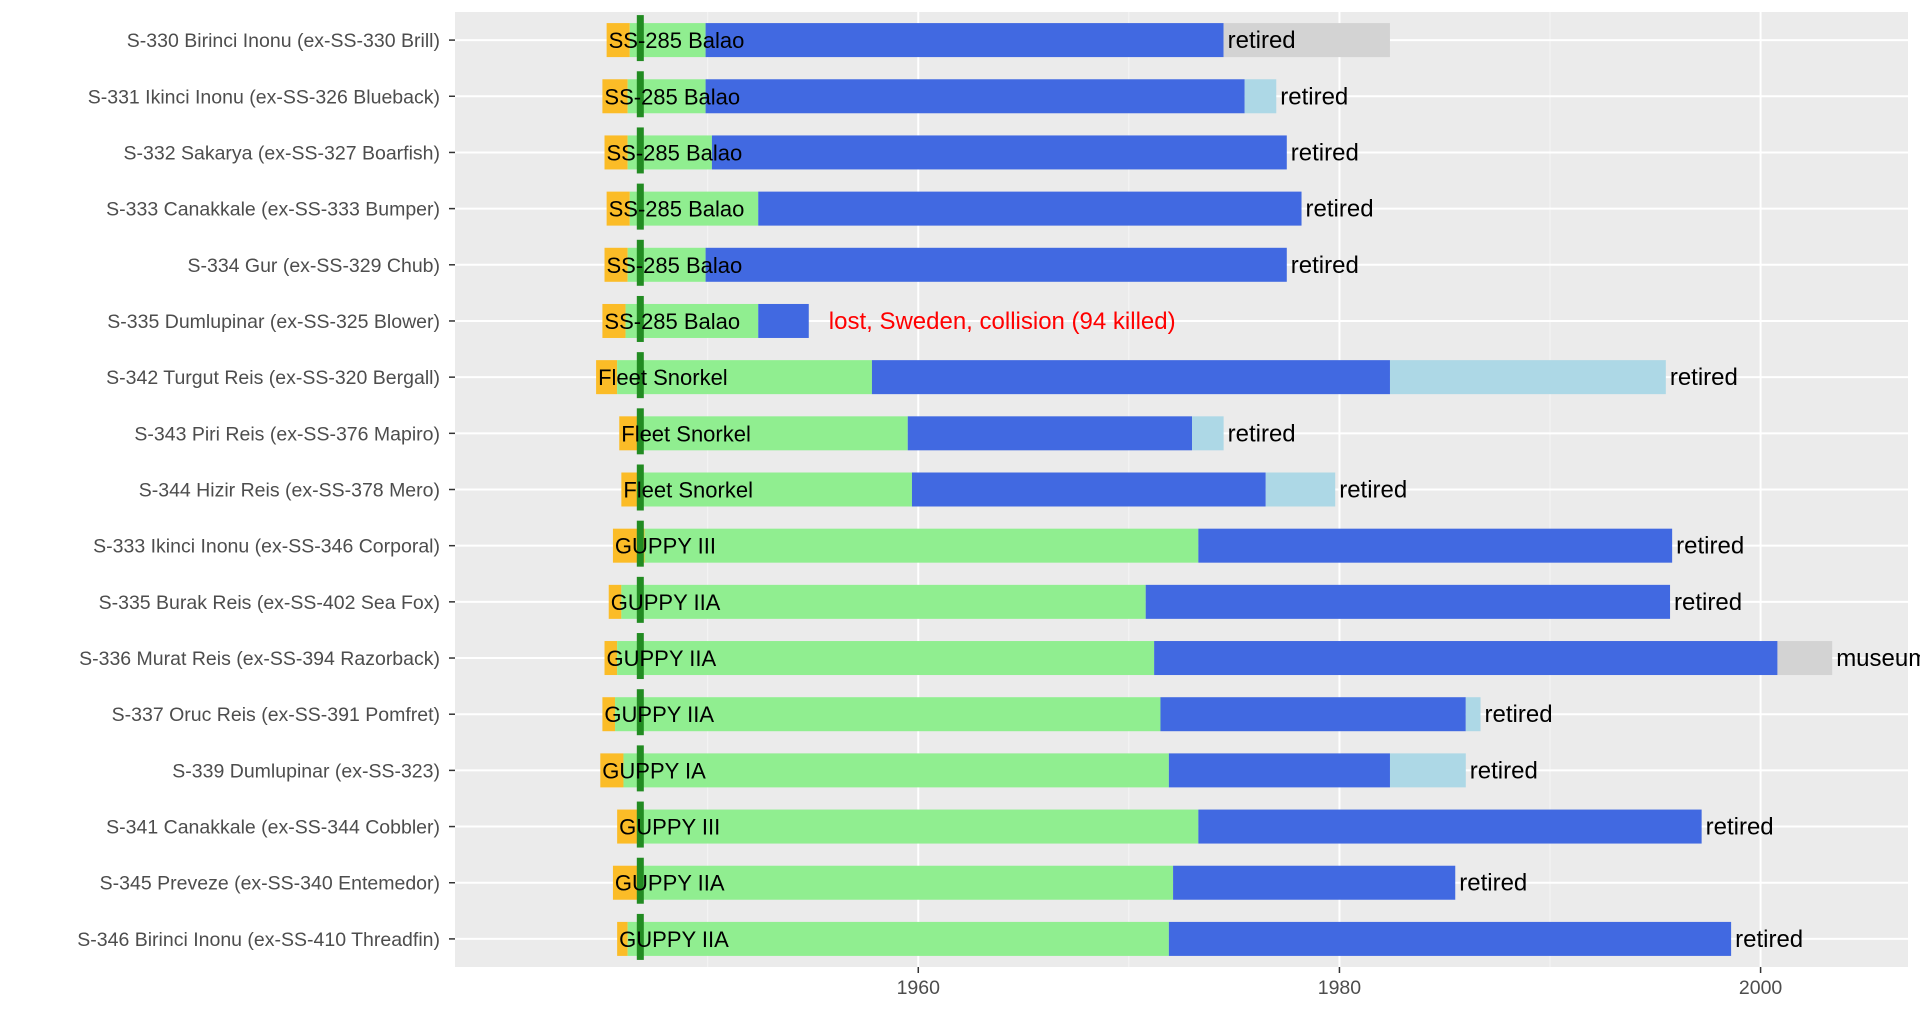 Image resolution: width=1920 pixels, height=1013 pixels. Describe the element at coordinates (1761, 988) in the screenshot. I see `x-axis-tick-label: 2000` at that location.